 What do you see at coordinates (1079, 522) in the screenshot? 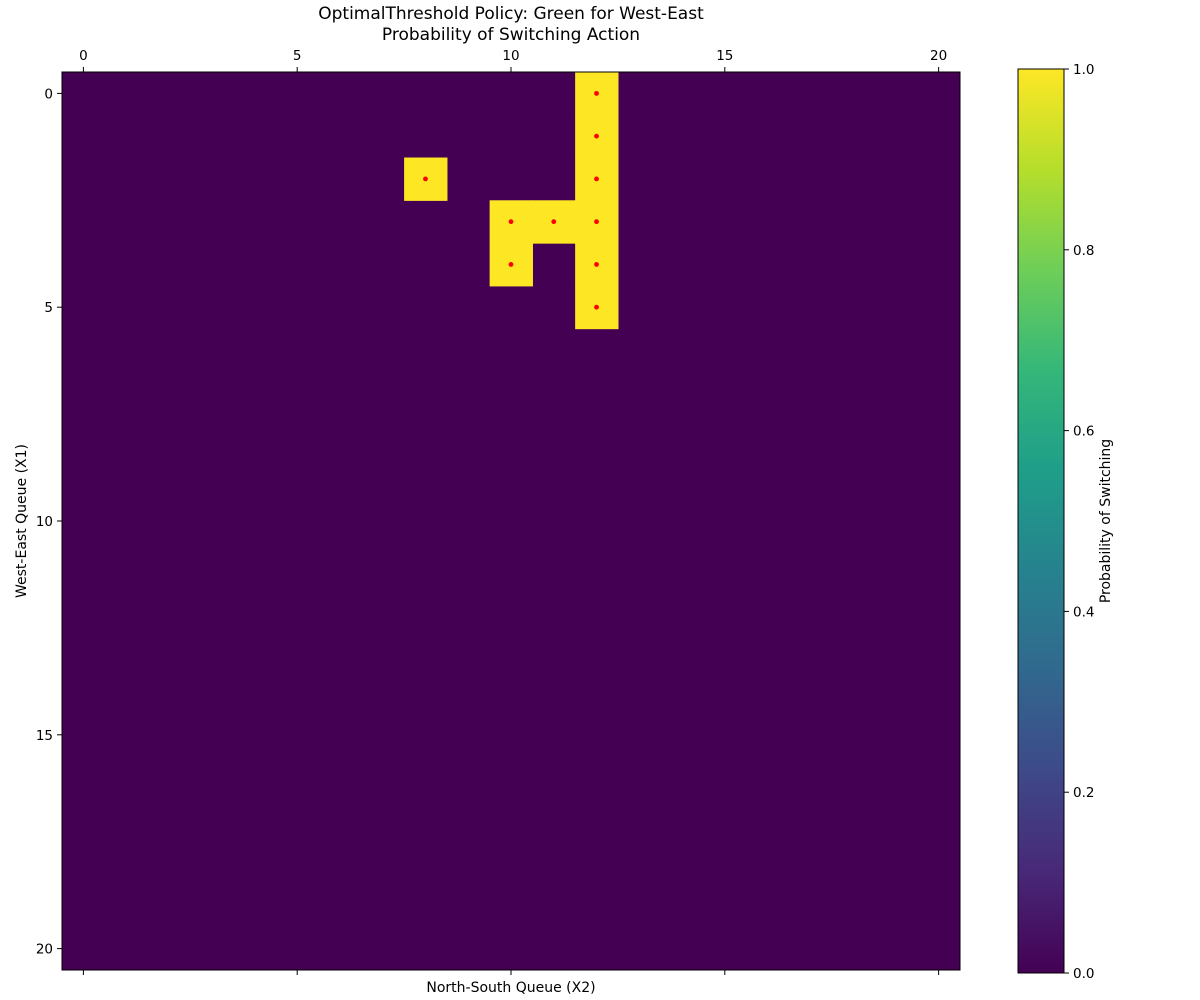
I see `colorbar-ticks: 0.0 0.2 0.4 0.6 0.8 1.0` at bounding box center [1079, 522].